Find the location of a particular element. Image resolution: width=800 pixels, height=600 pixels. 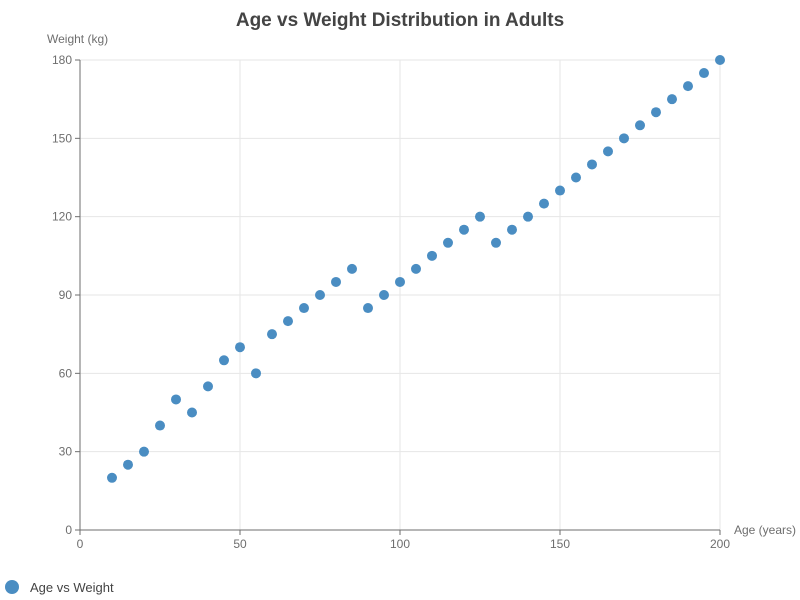

y-tick-label: 180 is located at coordinates (62, 60).